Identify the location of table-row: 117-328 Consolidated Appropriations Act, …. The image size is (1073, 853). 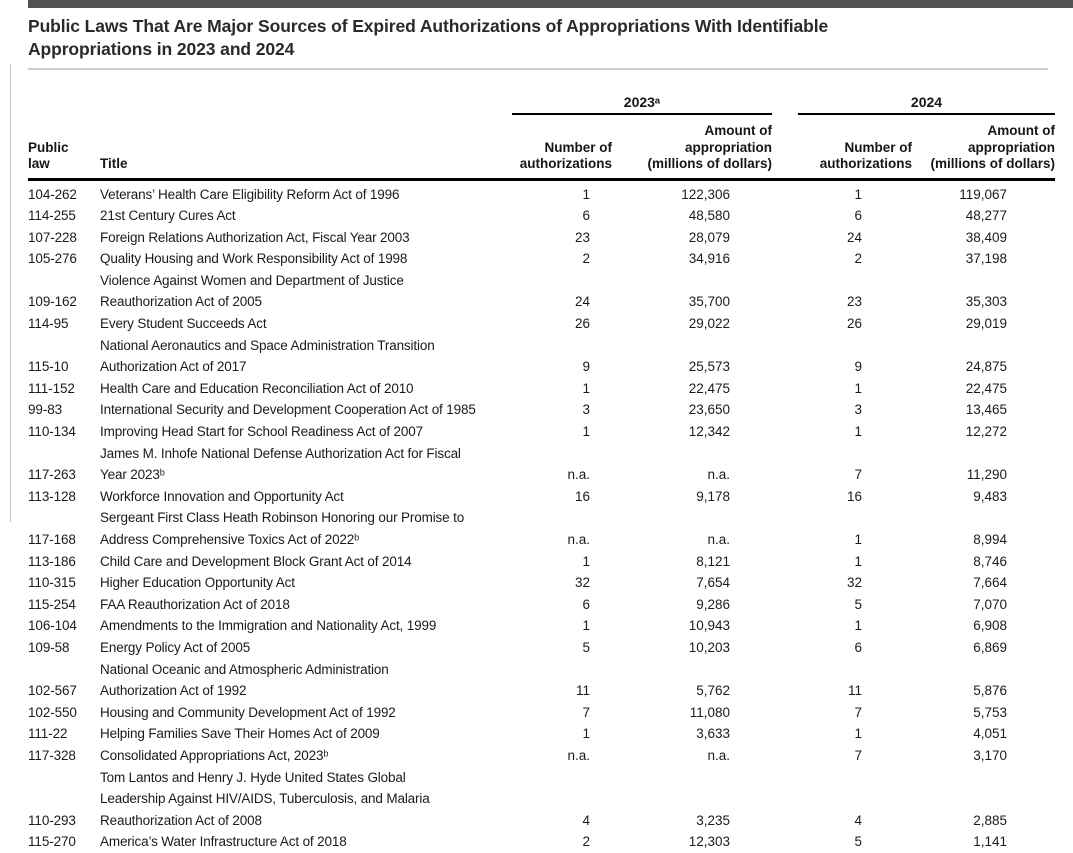
(541, 756).